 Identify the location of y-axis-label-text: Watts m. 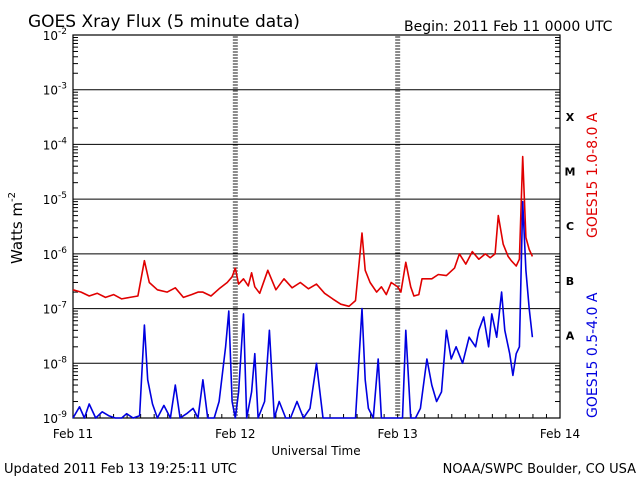
(17, 233).